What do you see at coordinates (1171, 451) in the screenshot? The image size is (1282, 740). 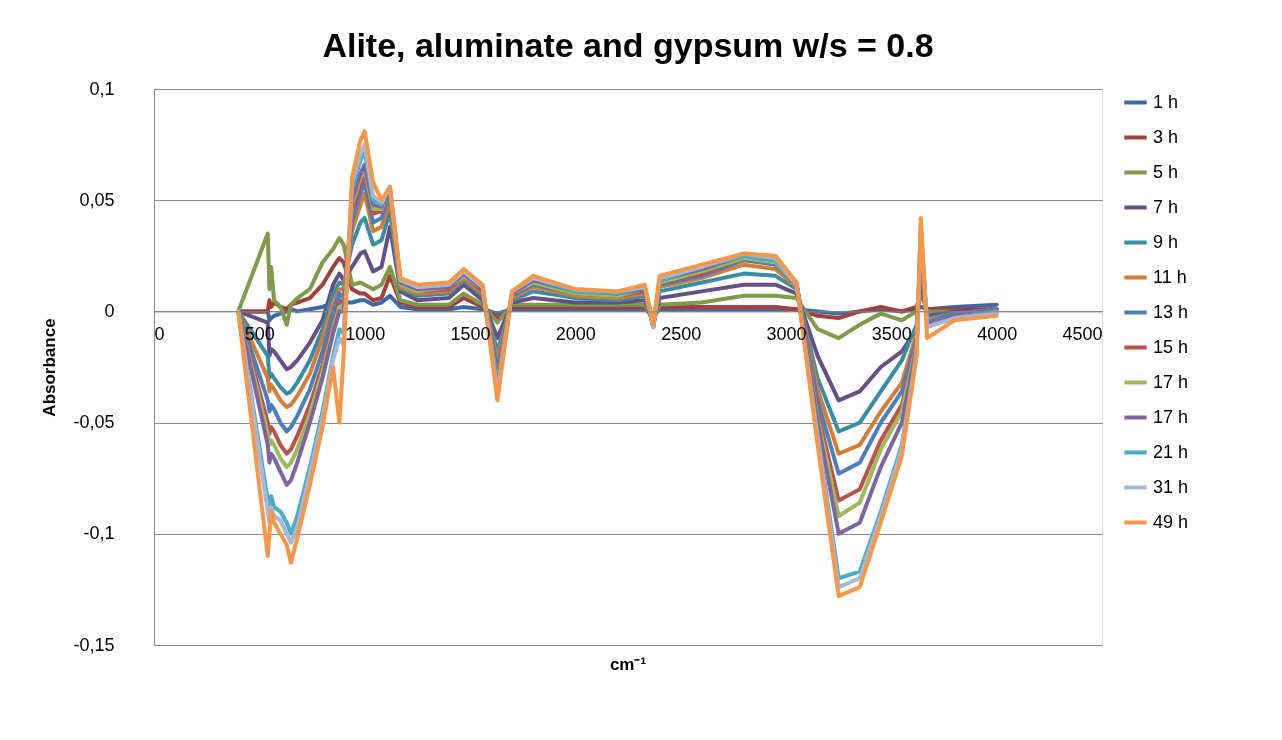 I see `legend-label: 21 h` at bounding box center [1171, 451].